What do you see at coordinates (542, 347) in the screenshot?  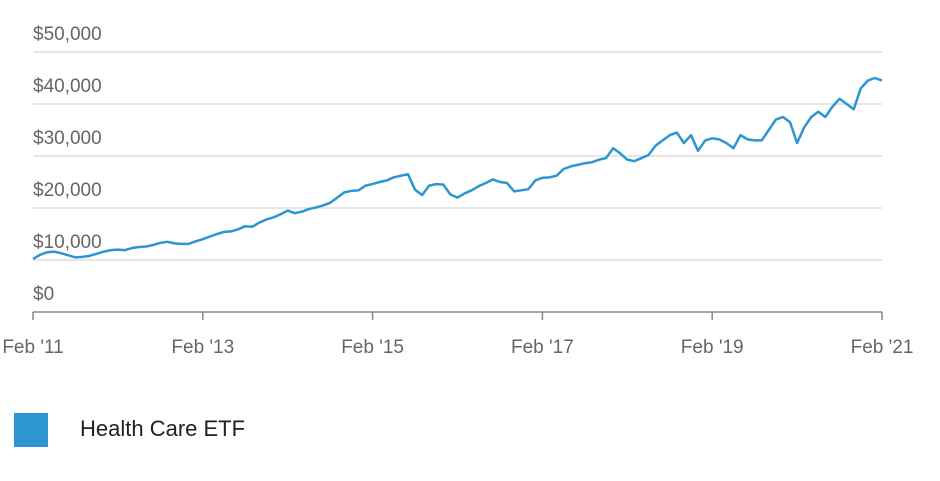 I see `x-tick-label: Feb '17` at bounding box center [542, 347].